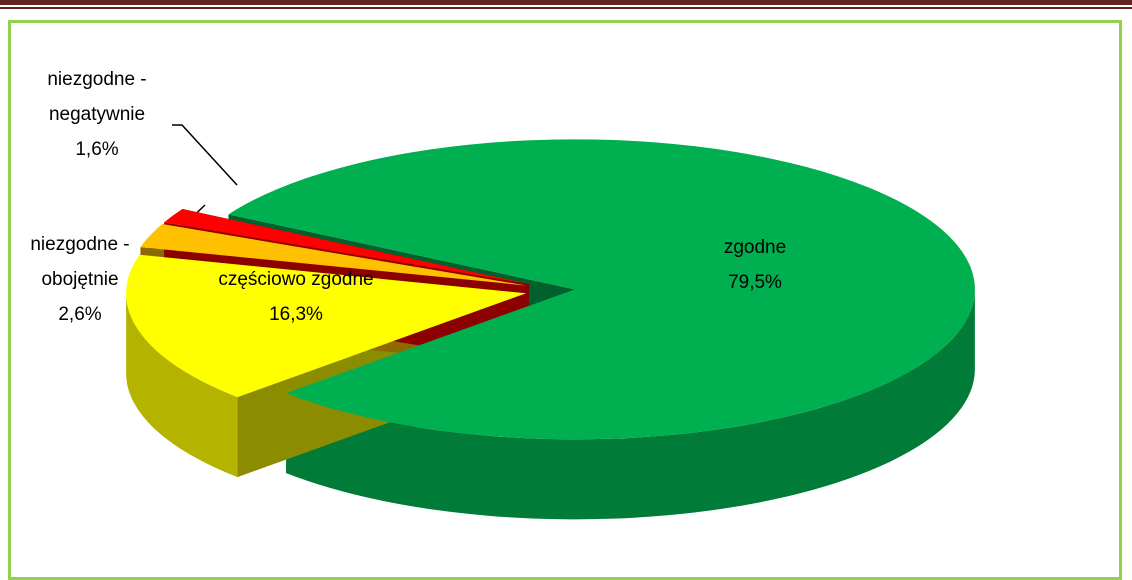 Image resolution: width=1132 pixels, height=580 pixels. What do you see at coordinates (182, 385) in the screenshot?
I see `slice-side` at bounding box center [182, 385].